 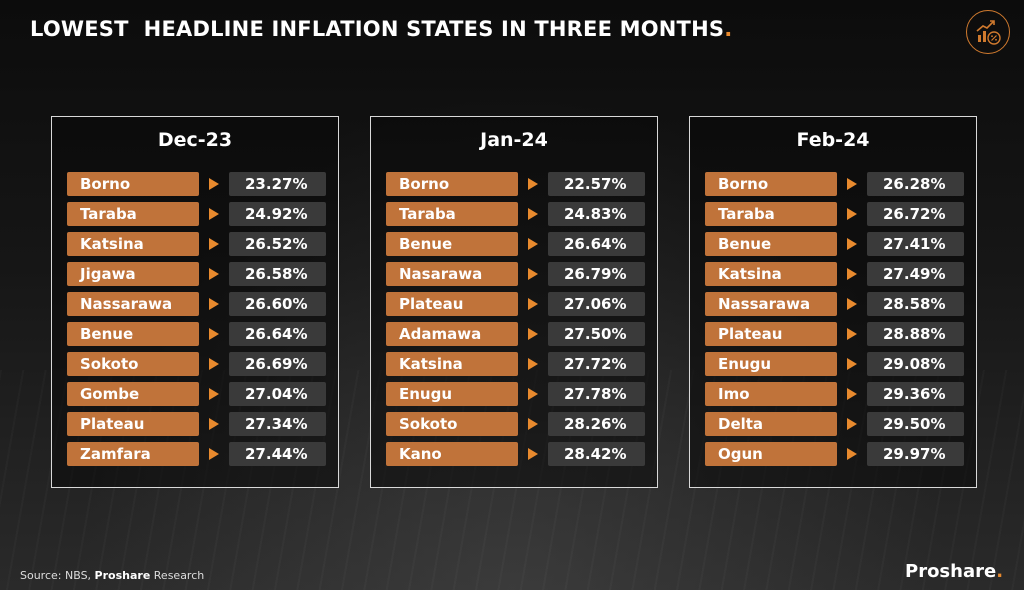 I want to click on table-row: Nasarawa 26.79%, so click(x=516, y=274).